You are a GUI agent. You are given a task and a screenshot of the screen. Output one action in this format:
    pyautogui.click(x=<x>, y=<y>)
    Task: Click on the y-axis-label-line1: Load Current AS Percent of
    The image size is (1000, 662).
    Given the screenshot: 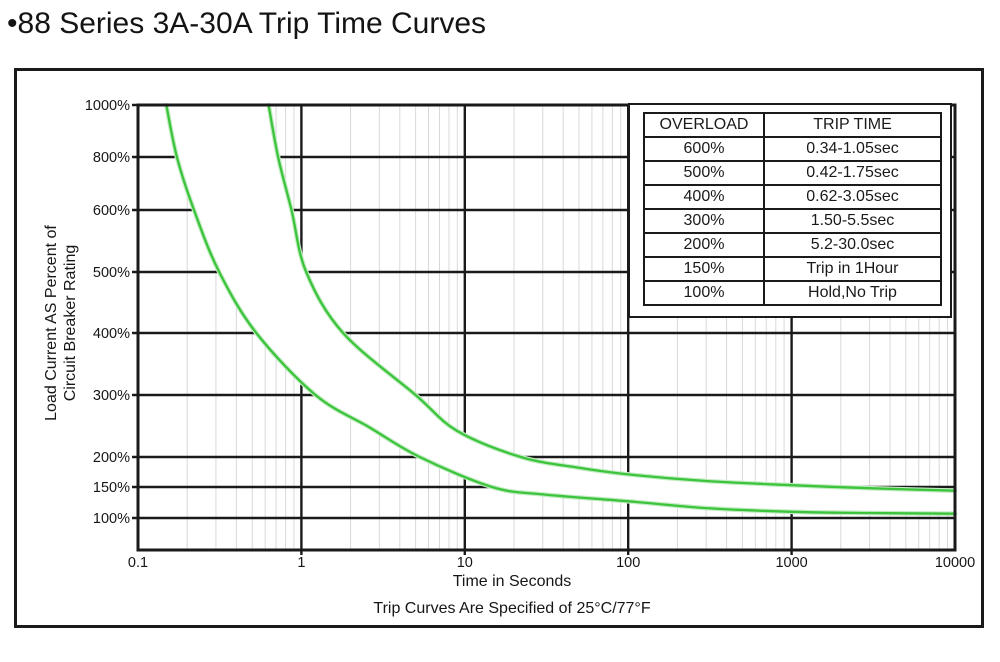 What is the action you would take?
    pyautogui.click(x=51, y=323)
    